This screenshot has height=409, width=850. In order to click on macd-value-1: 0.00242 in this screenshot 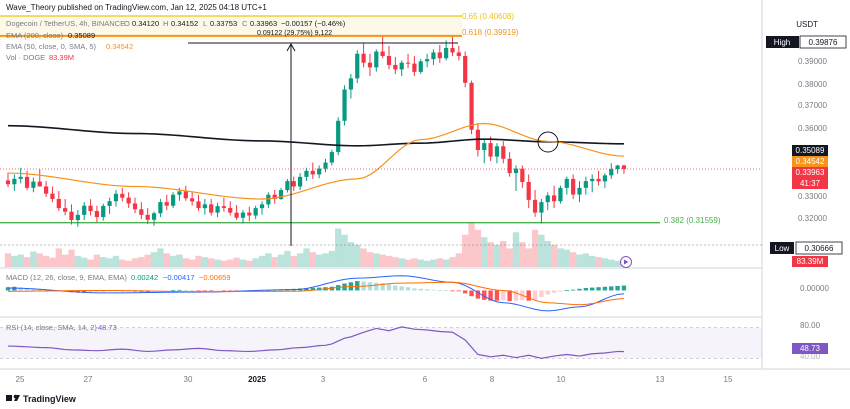, I will do `click(144, 277)`.